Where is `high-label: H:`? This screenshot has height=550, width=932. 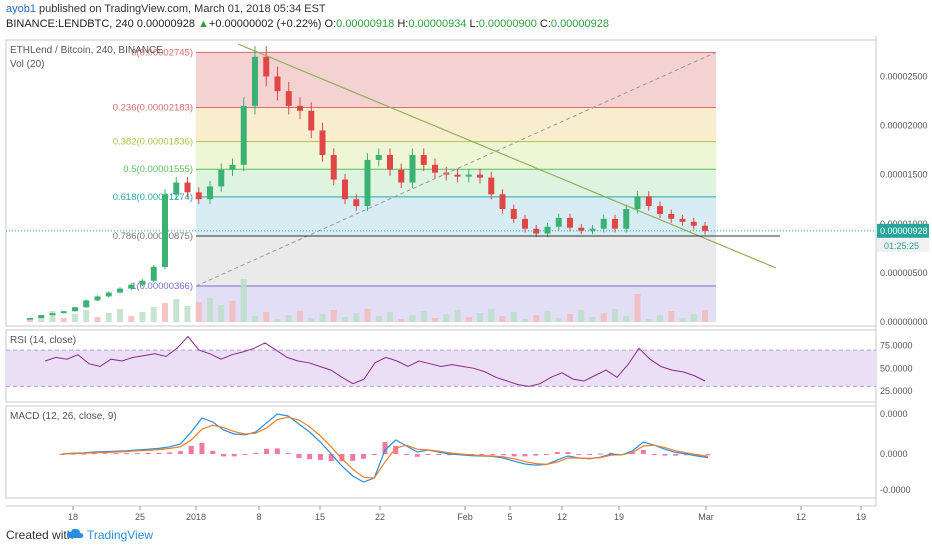 high-label: H: is located at coordinates (403, 24).